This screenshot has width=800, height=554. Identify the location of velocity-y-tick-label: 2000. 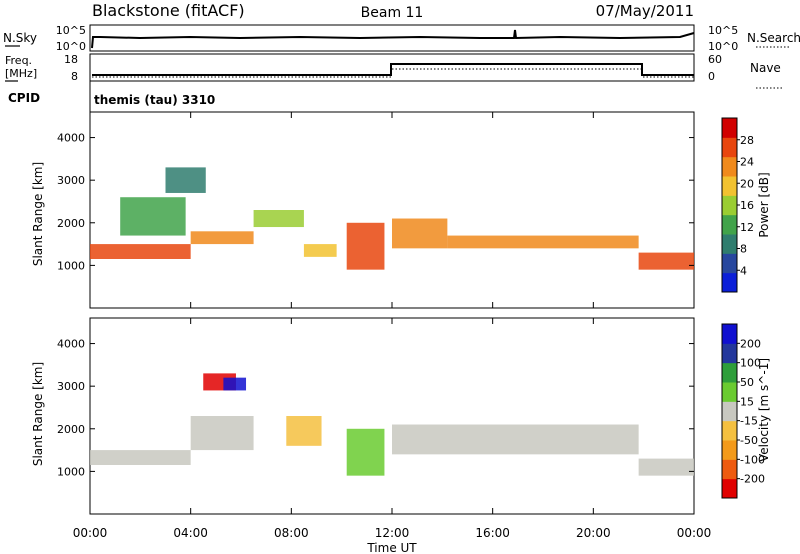
(71, 429).